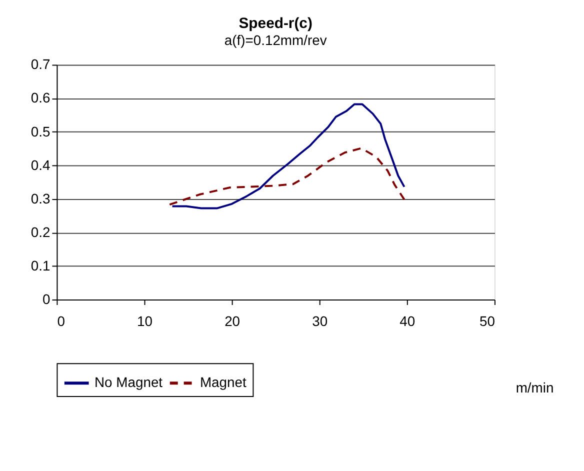 The width and height of the screenshot is (584, 471). What do you see at coordinates (145, 320) in the screenshot?
I see `x-tick-label: 10` at bounding box center [145, 320].